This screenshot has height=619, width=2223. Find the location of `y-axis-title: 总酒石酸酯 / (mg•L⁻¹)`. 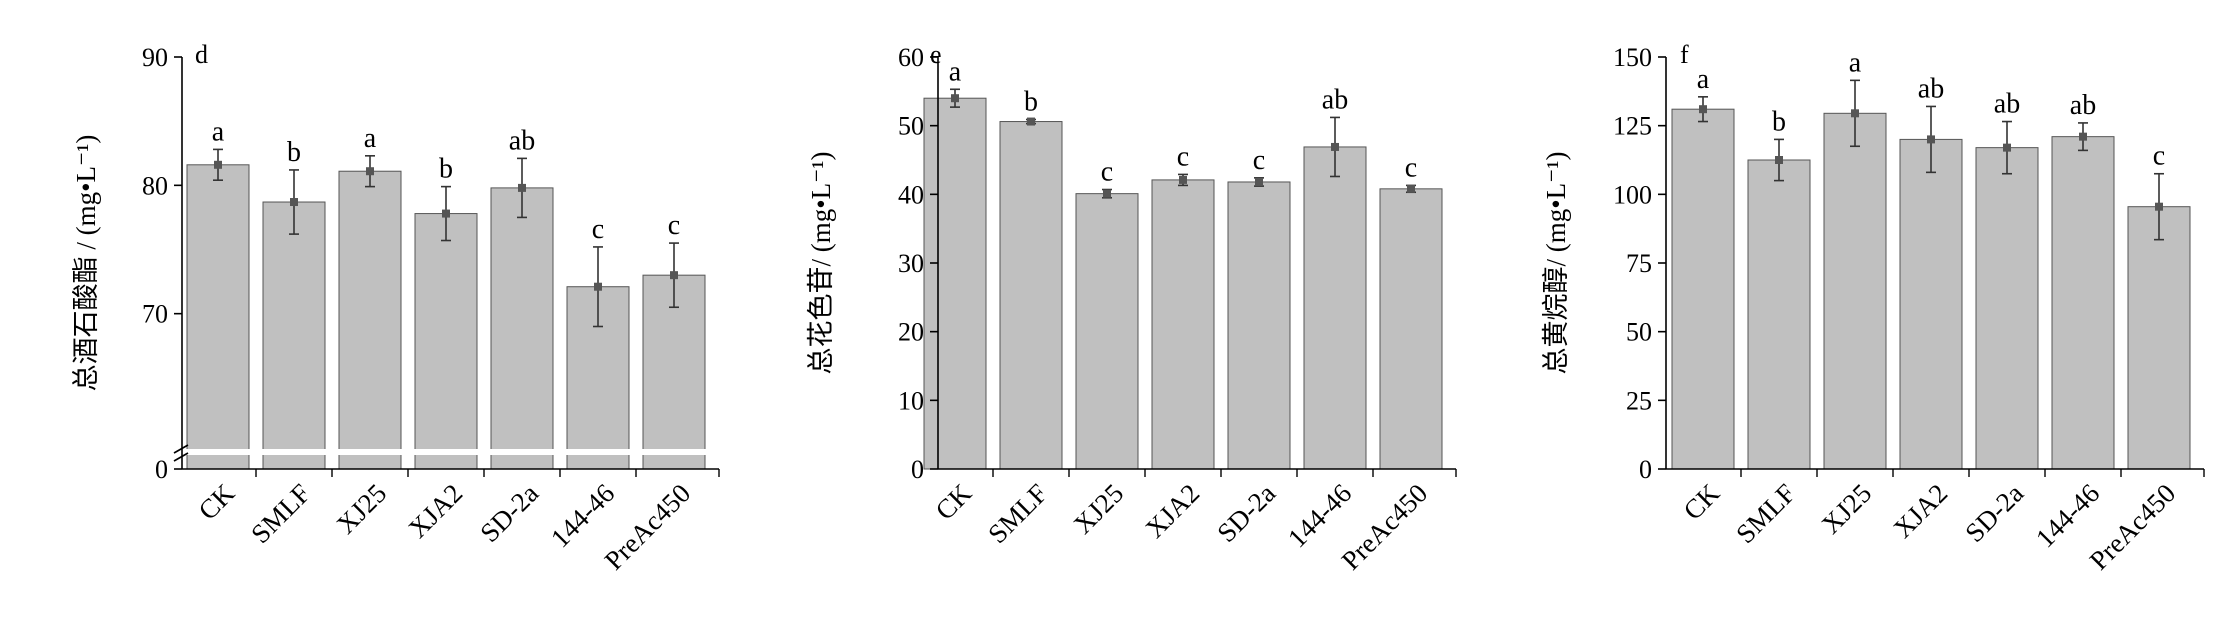

y-axis-title: 总酒石酸酯 / (mg•L⁻¹) is located at coordinates (86, 263).